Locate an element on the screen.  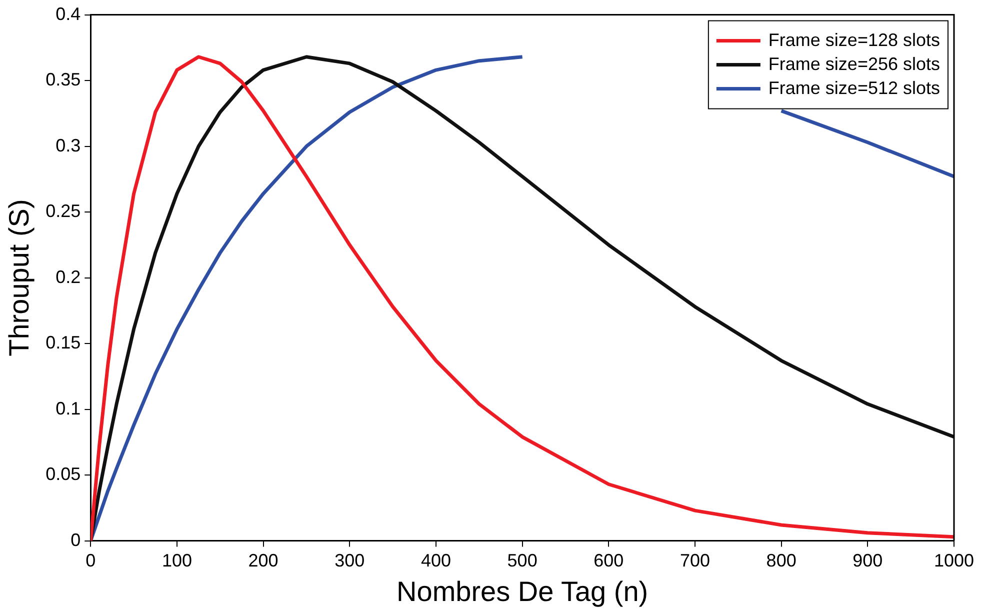
legend-label: Frame size=256 slots is located at coordinates (854, 64).